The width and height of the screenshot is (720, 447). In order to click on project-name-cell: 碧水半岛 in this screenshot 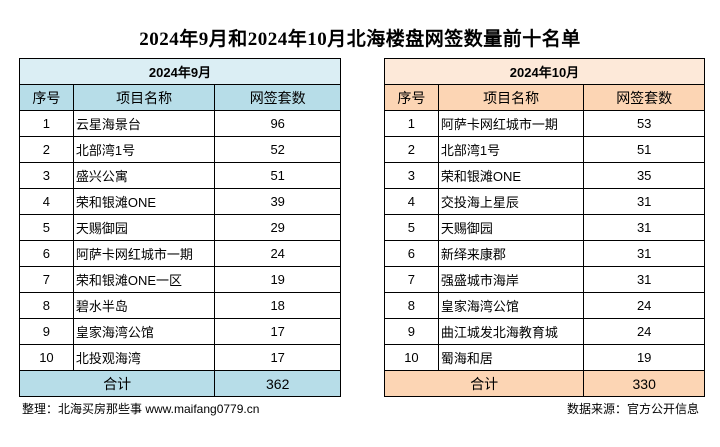, I will do `click(144, 305)`.